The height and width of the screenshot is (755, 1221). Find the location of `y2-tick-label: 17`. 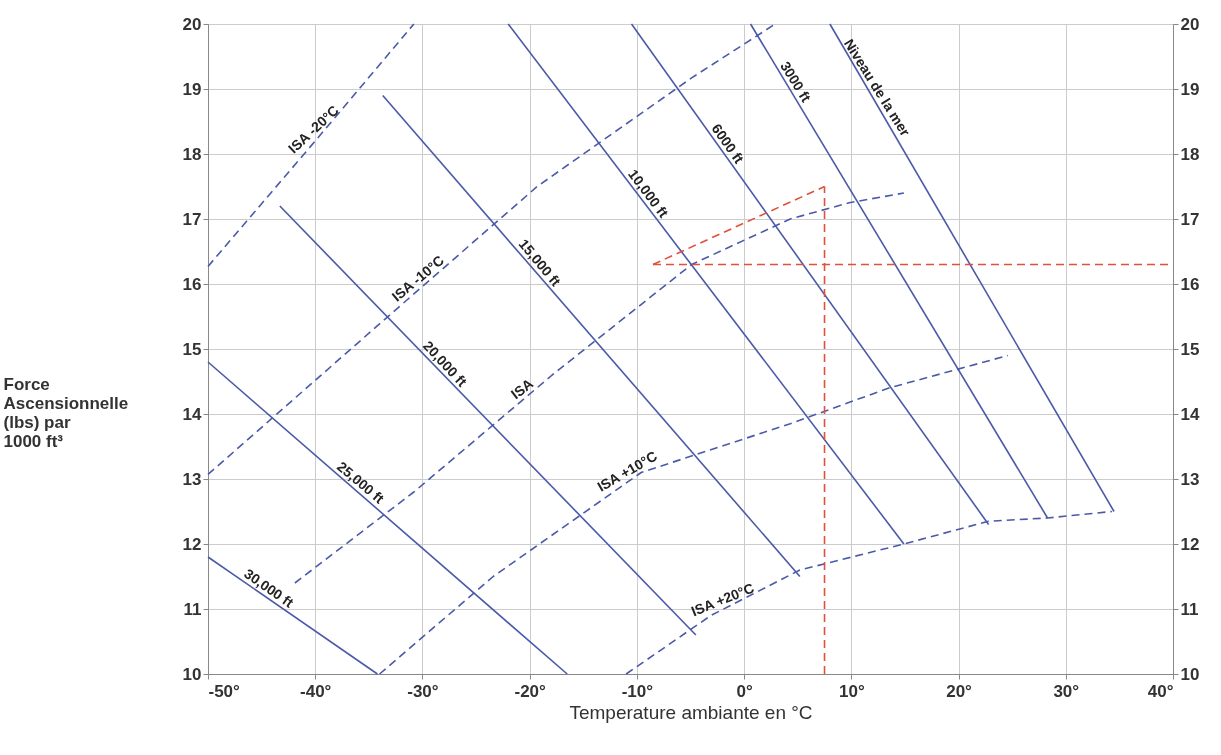

y2-tick-label: 17 is located at coordinates (1190, 219).